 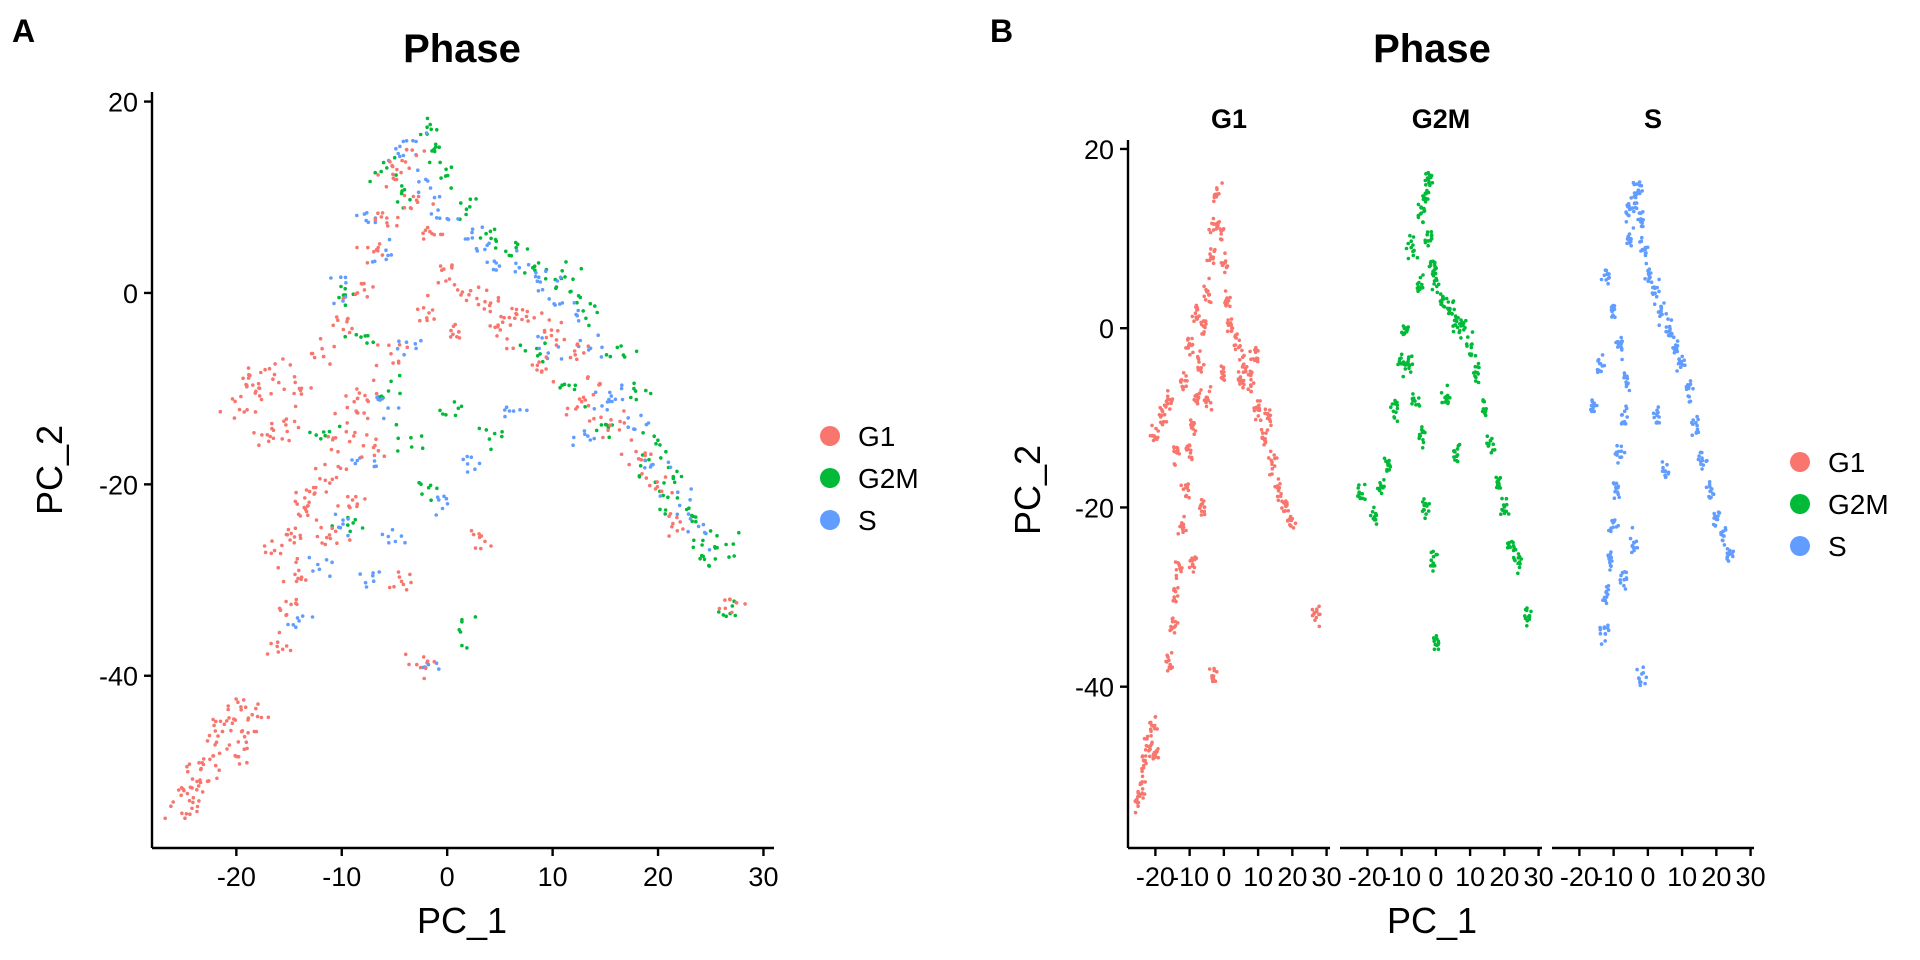 I want to click on facet-x-tick-label: 20, so click(x=1504, y=877).